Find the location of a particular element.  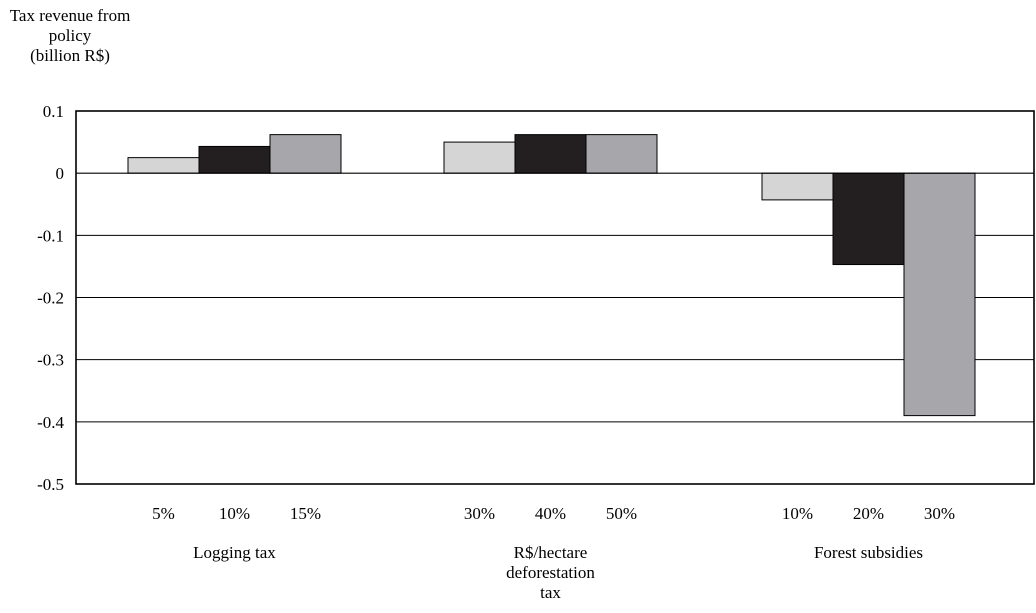

group-label-logging-tax: Logging tax is located at coordinates (235, 553).